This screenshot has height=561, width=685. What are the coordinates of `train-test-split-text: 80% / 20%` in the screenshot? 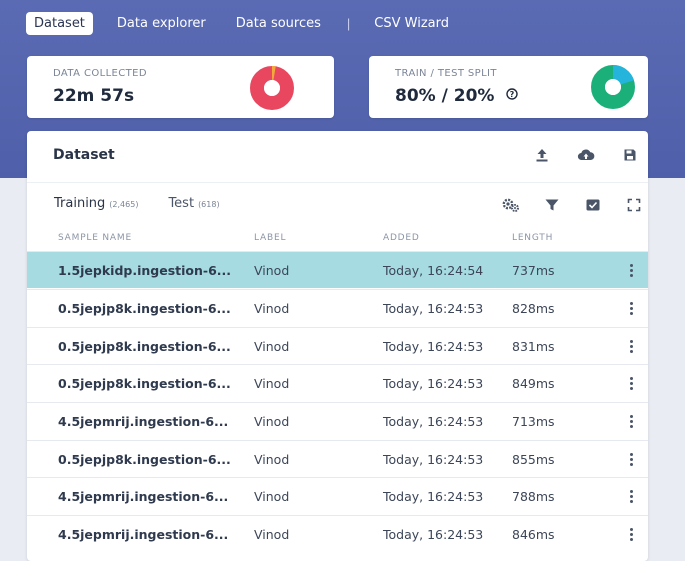 It's located at (445, 96).